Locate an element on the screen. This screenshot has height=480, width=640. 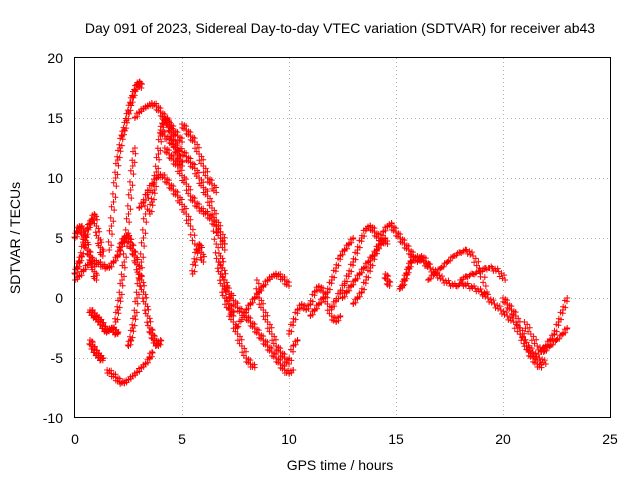
y-tick-label: 0 is located at coordinates (59, 298).